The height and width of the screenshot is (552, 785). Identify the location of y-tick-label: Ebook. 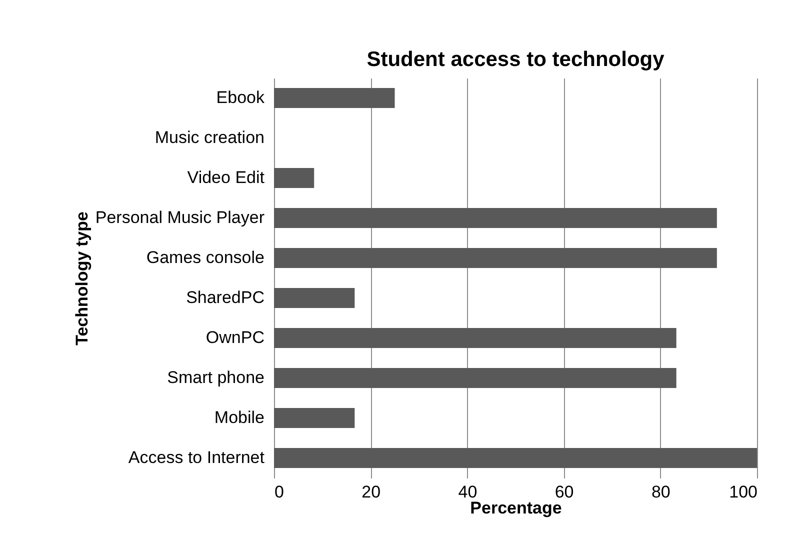
(240, 97).